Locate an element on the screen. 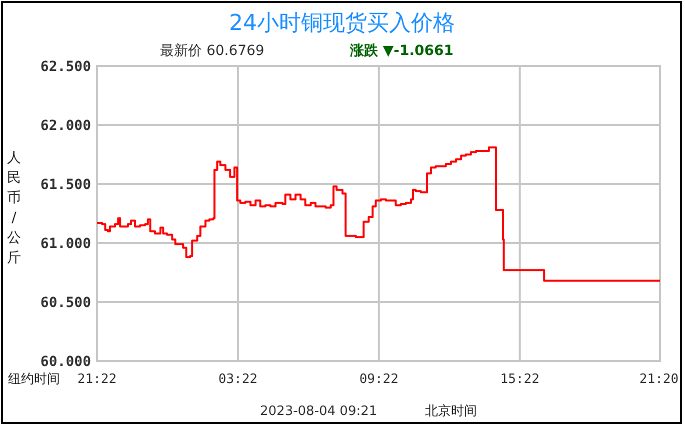 The image size is (685, 427). x-tick-label: 21:20 is located at coordinates (659, 379).